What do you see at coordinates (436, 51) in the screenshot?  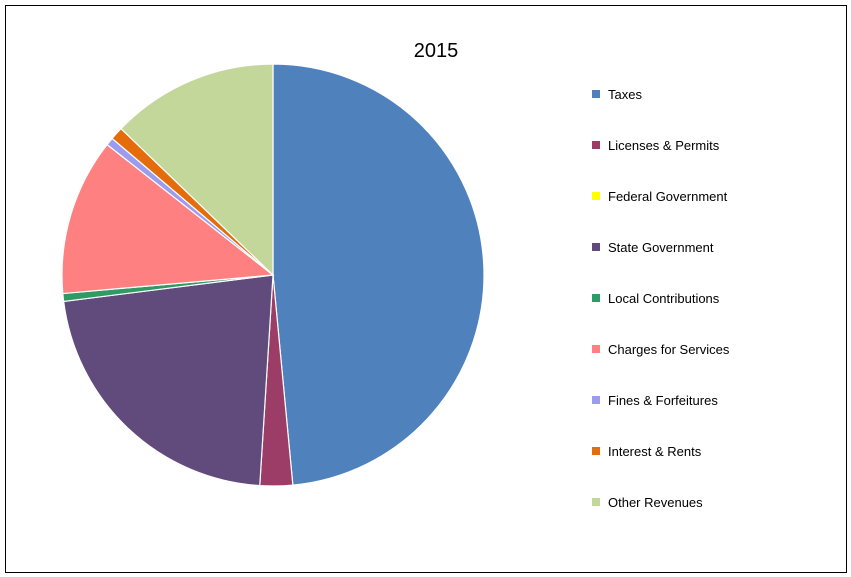 I see `chart-title: 2015` at bounding box center [436, 51].